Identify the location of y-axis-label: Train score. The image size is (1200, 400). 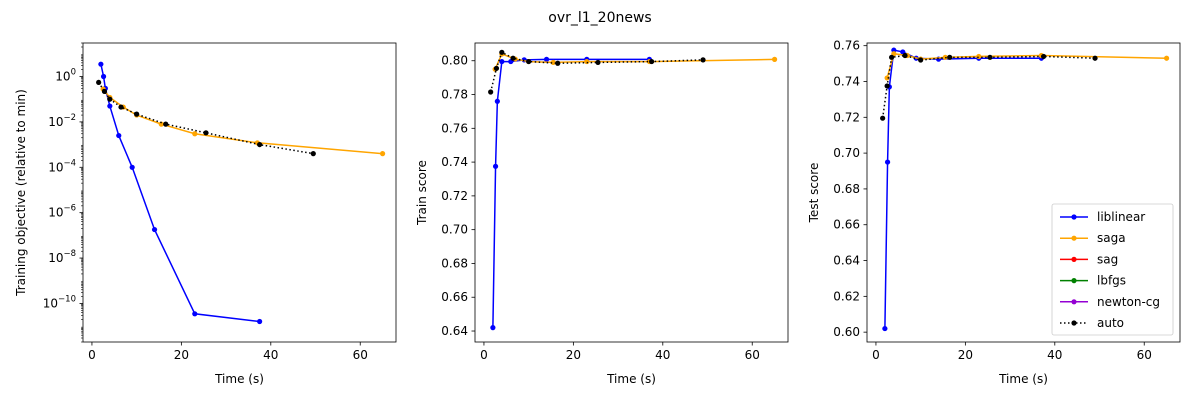
(422, 193).